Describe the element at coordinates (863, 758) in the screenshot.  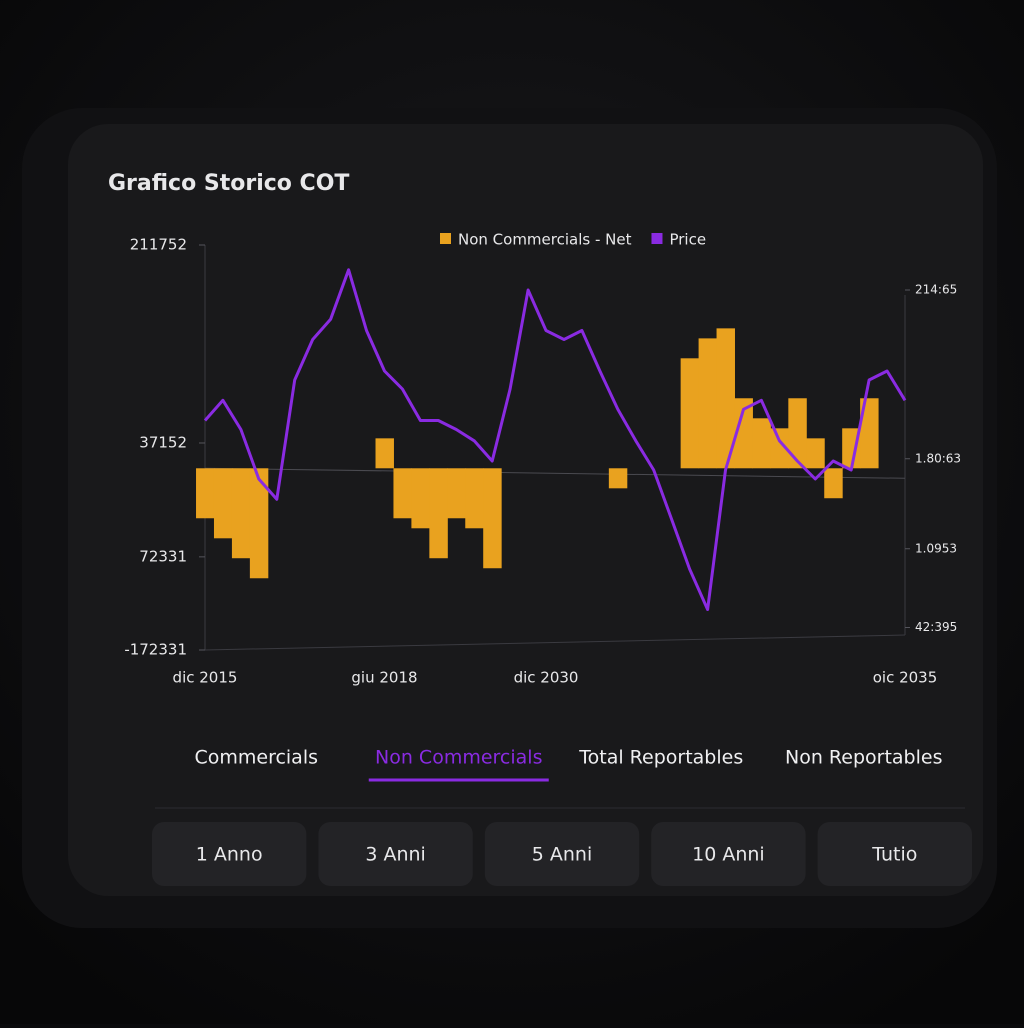
I see `tab: Non Reportables` at that location.